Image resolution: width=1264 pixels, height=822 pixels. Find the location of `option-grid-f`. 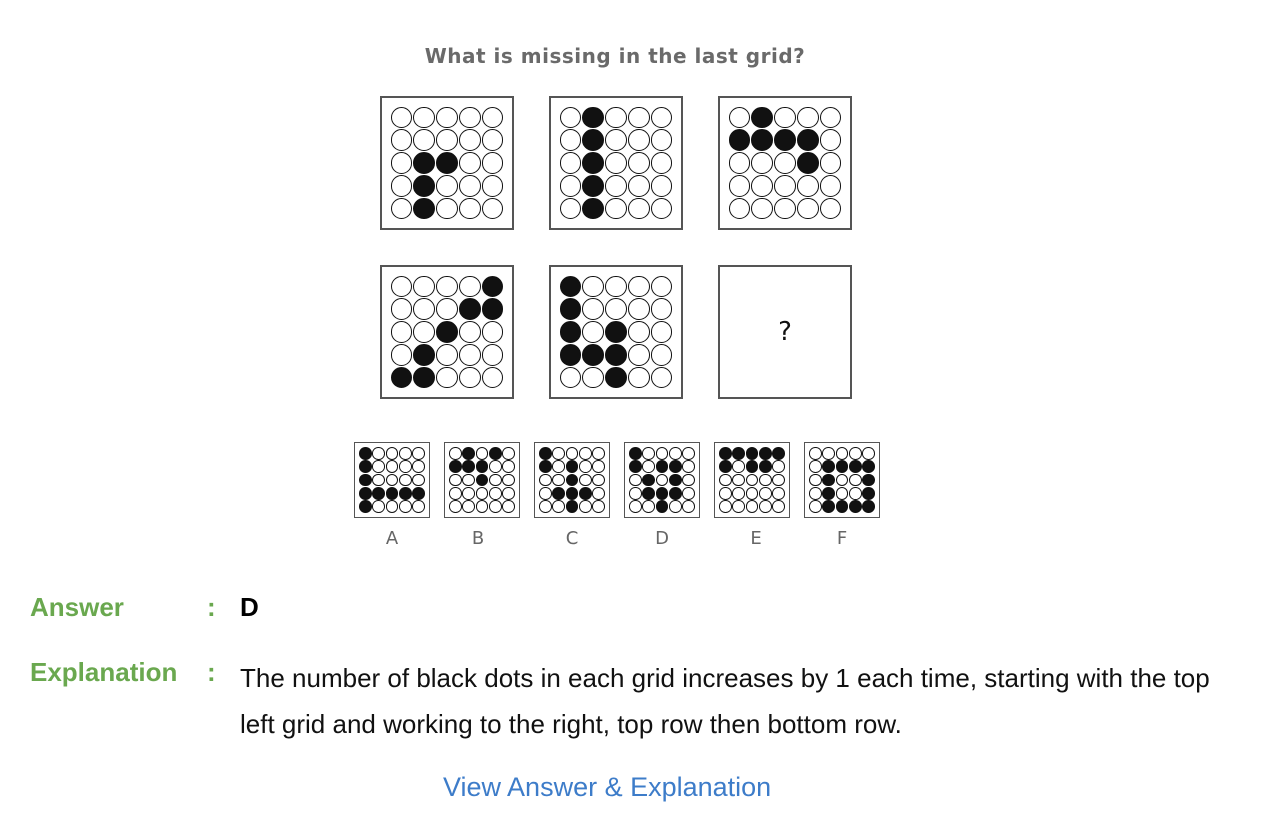

option-grid-f is located at coordinates (842, 480).